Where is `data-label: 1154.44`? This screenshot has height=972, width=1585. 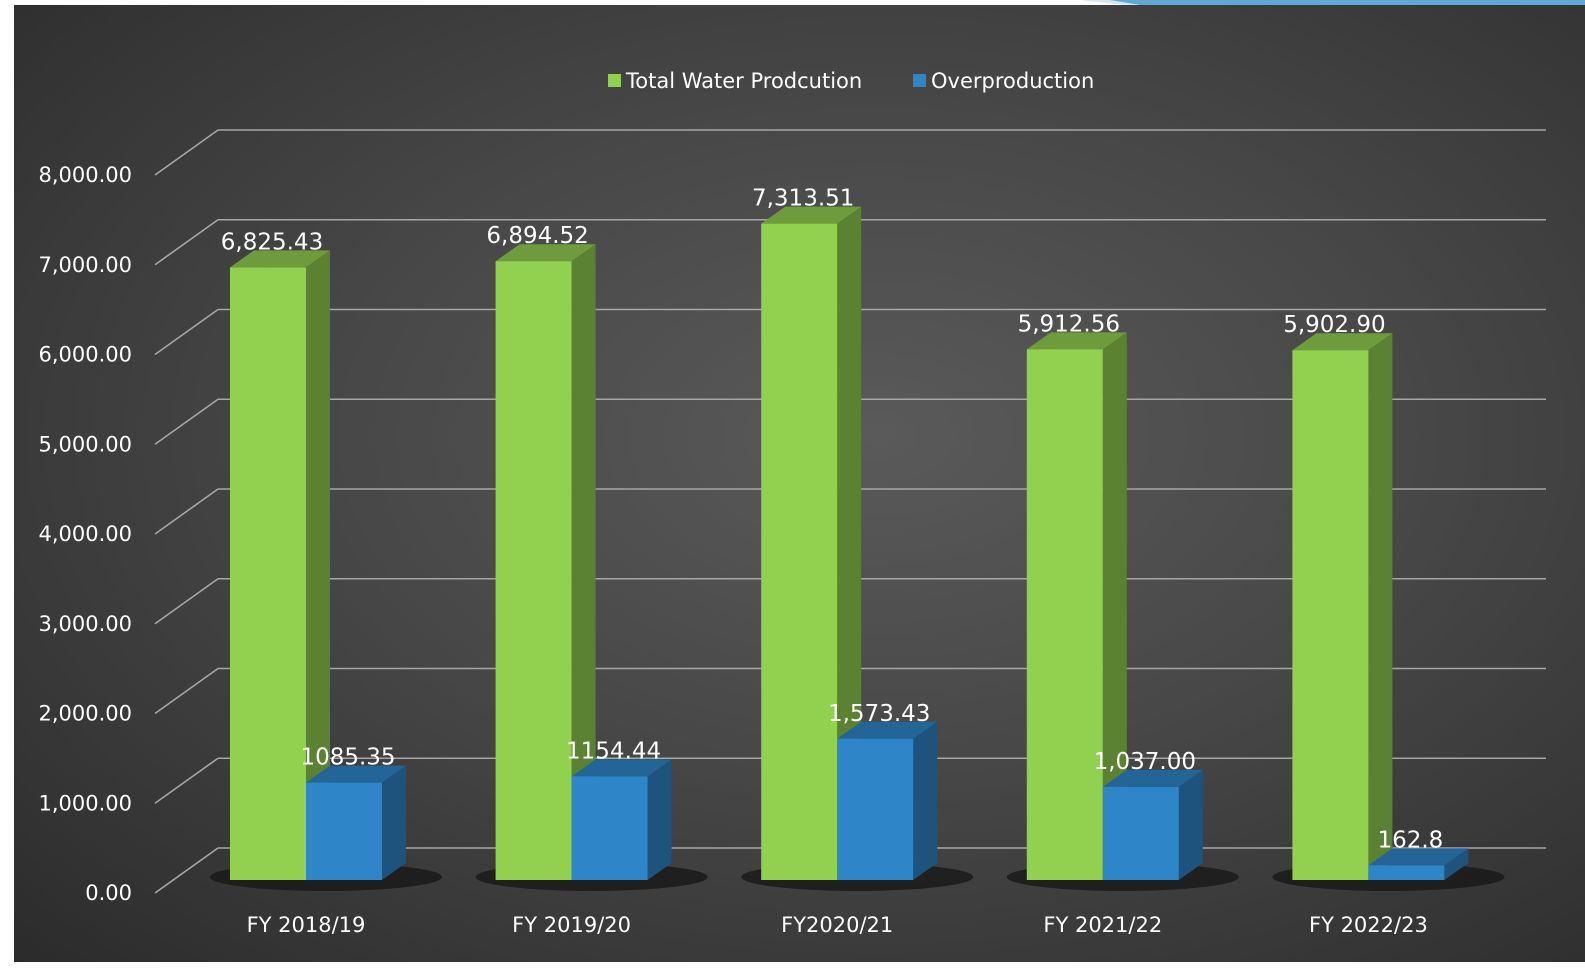
data-label: 1154.44 is located at coordinates (613, 751).